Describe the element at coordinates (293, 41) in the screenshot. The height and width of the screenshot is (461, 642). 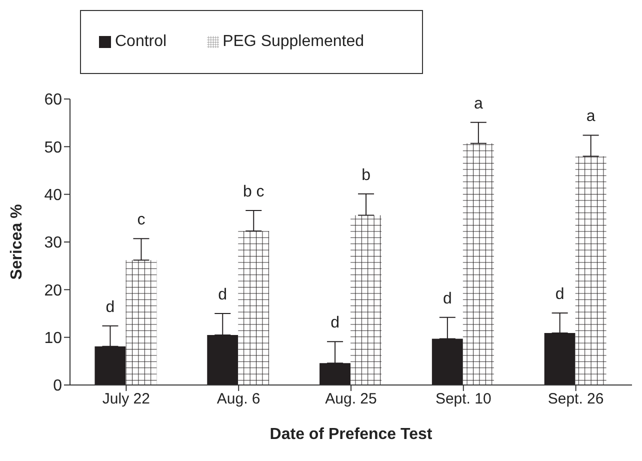
I see `legend-label: PEG Supplemented` at that location.